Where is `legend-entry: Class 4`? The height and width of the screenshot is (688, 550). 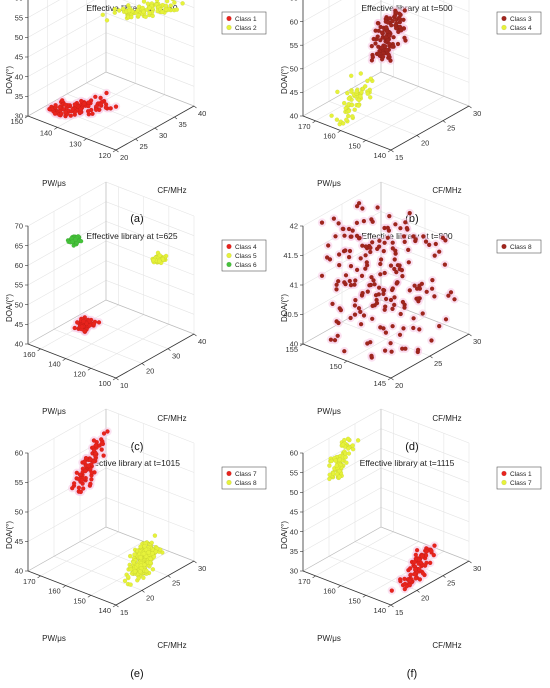 legend-entry: Class 4 is located at coordinates (521, 28).